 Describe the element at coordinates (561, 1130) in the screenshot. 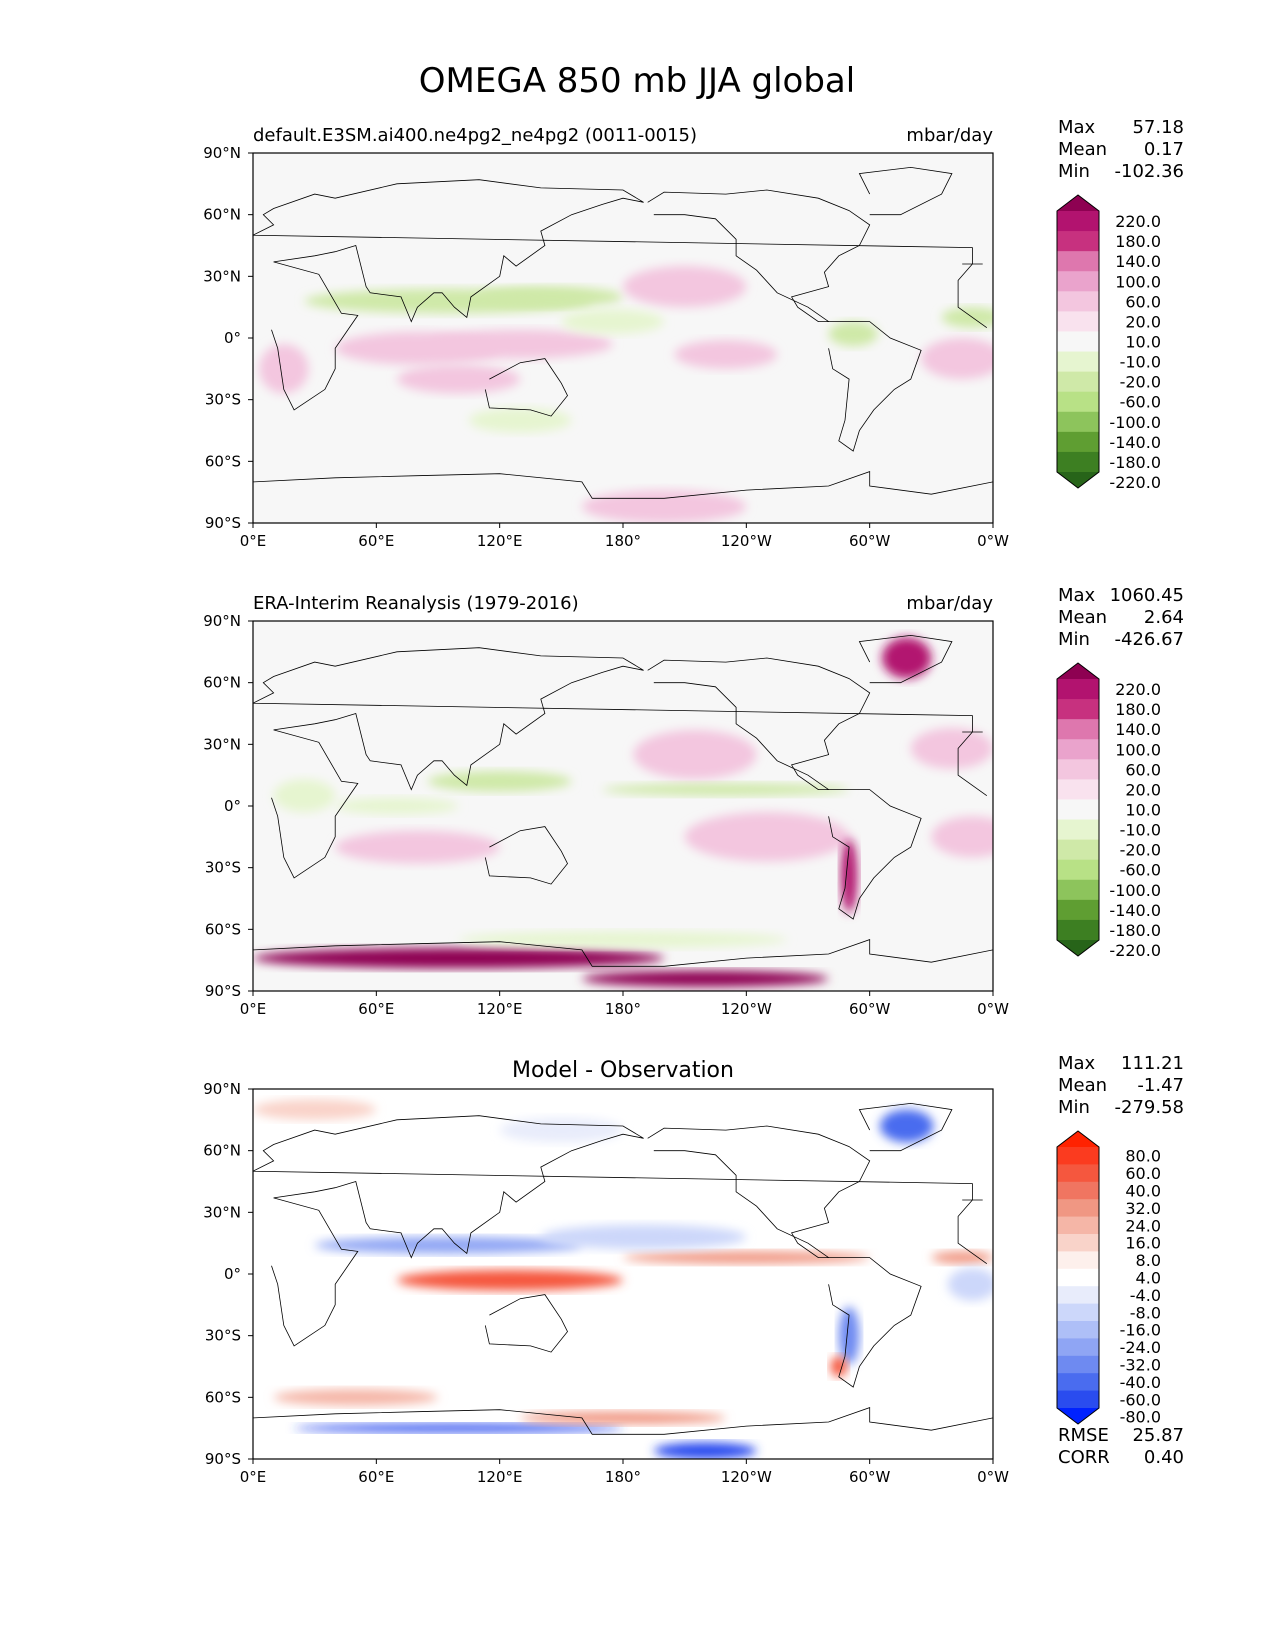

I see `region-siberia-negative` at that location.